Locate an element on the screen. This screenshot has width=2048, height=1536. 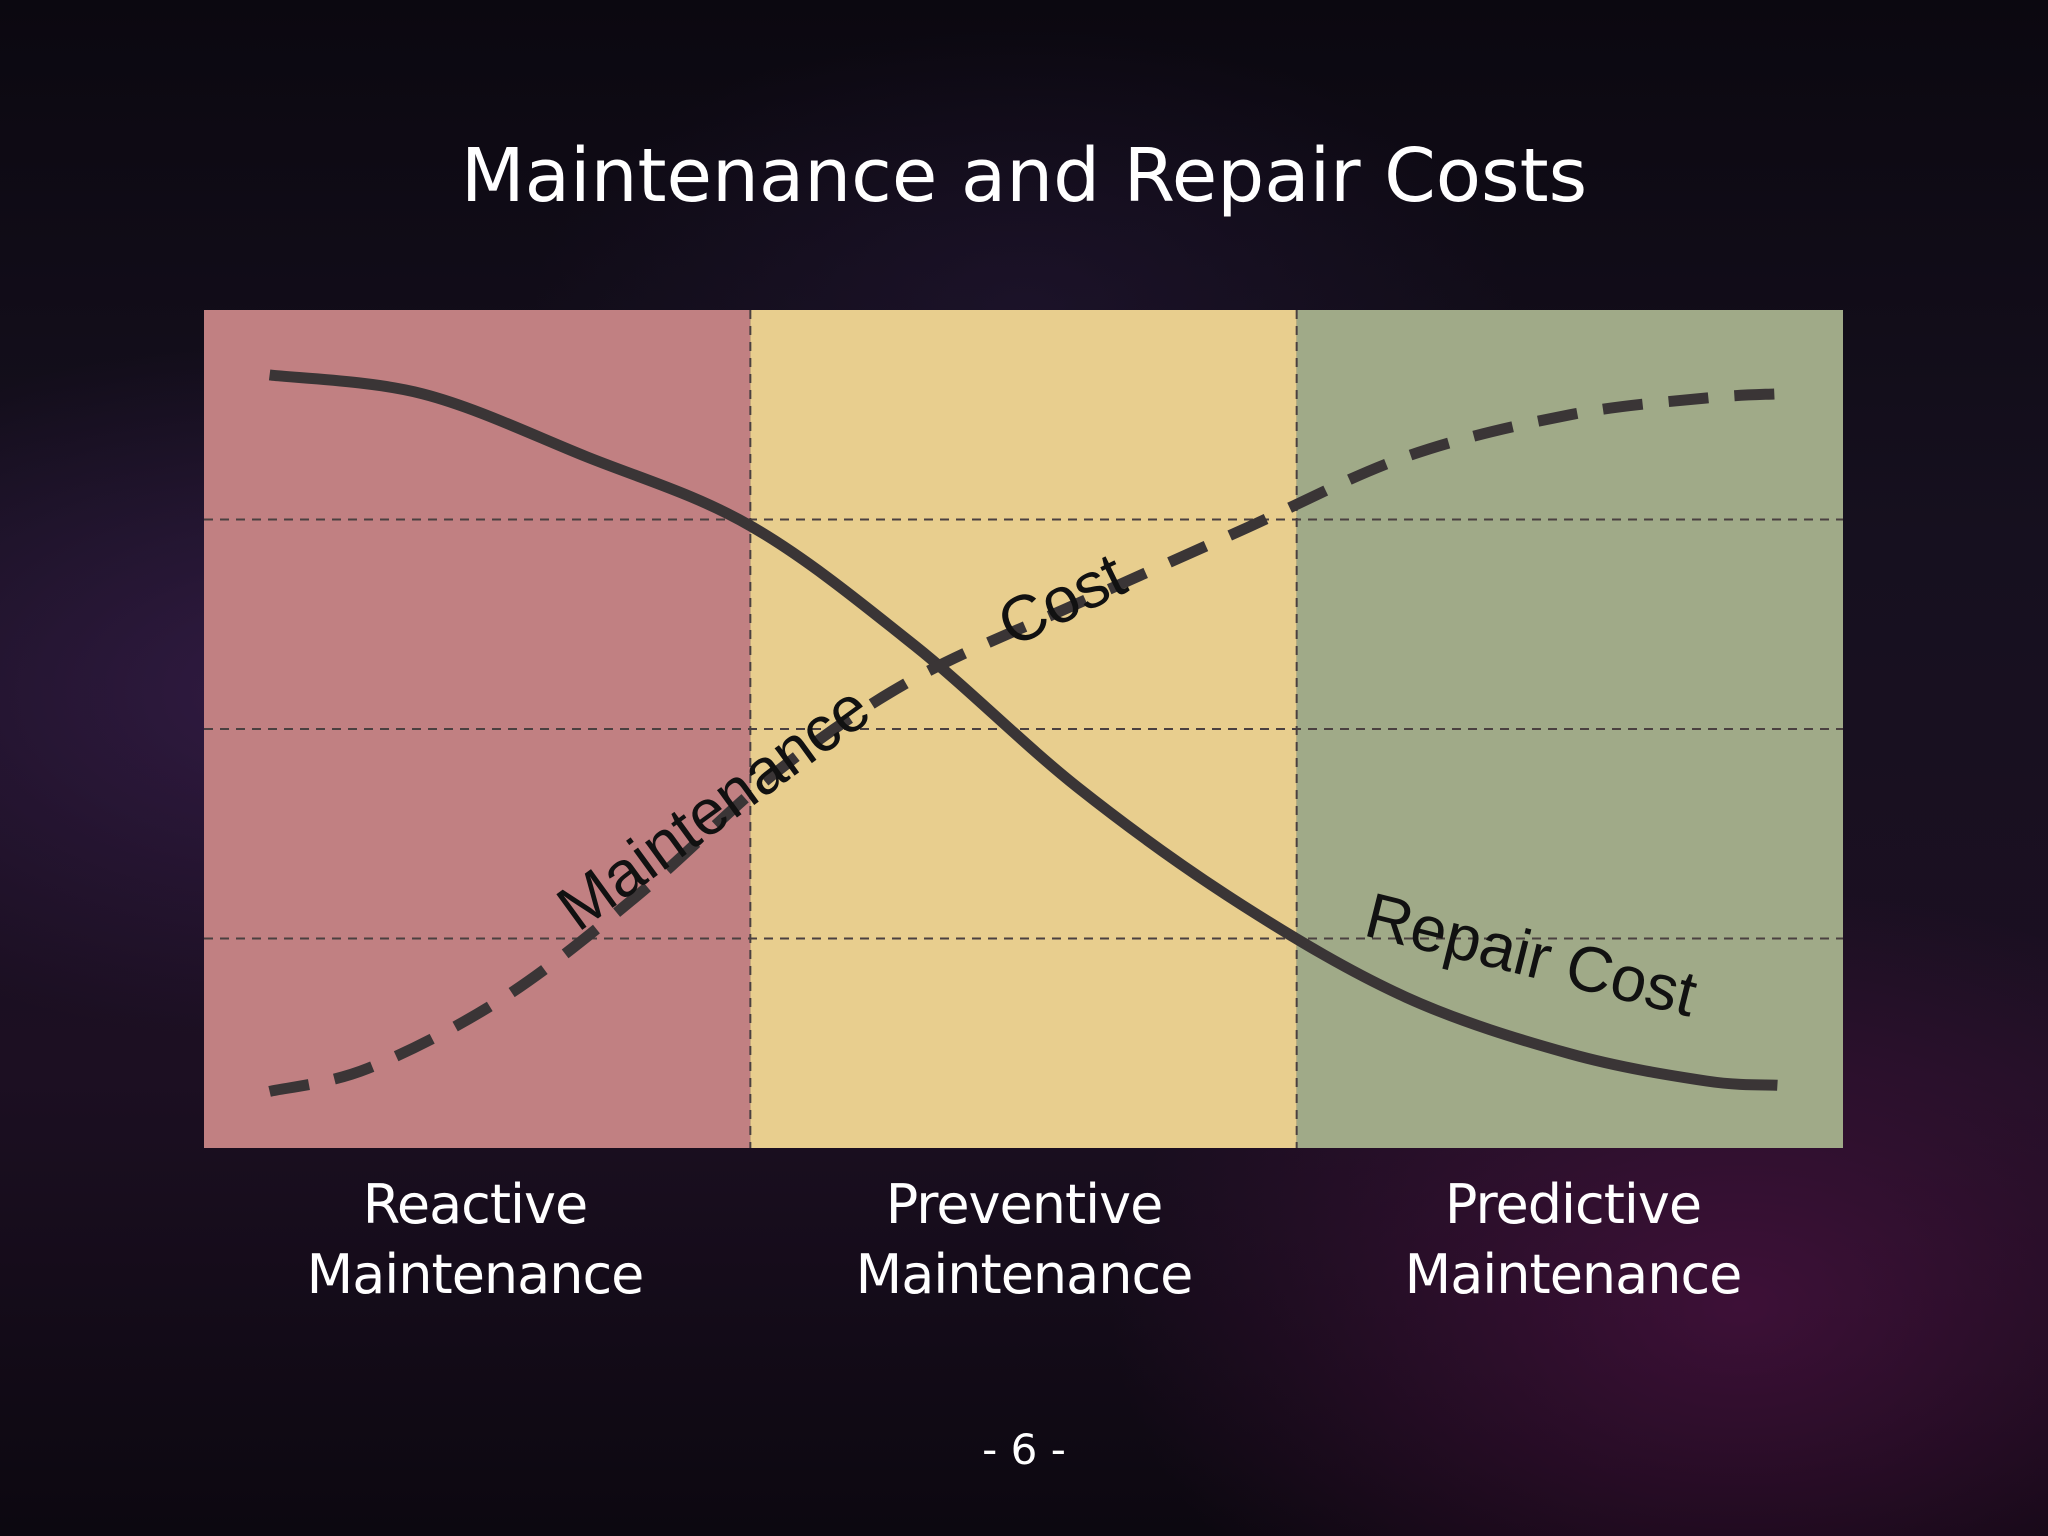
category-label-reactive: Reactive Maintenance is located at coordinates (475, 1240).